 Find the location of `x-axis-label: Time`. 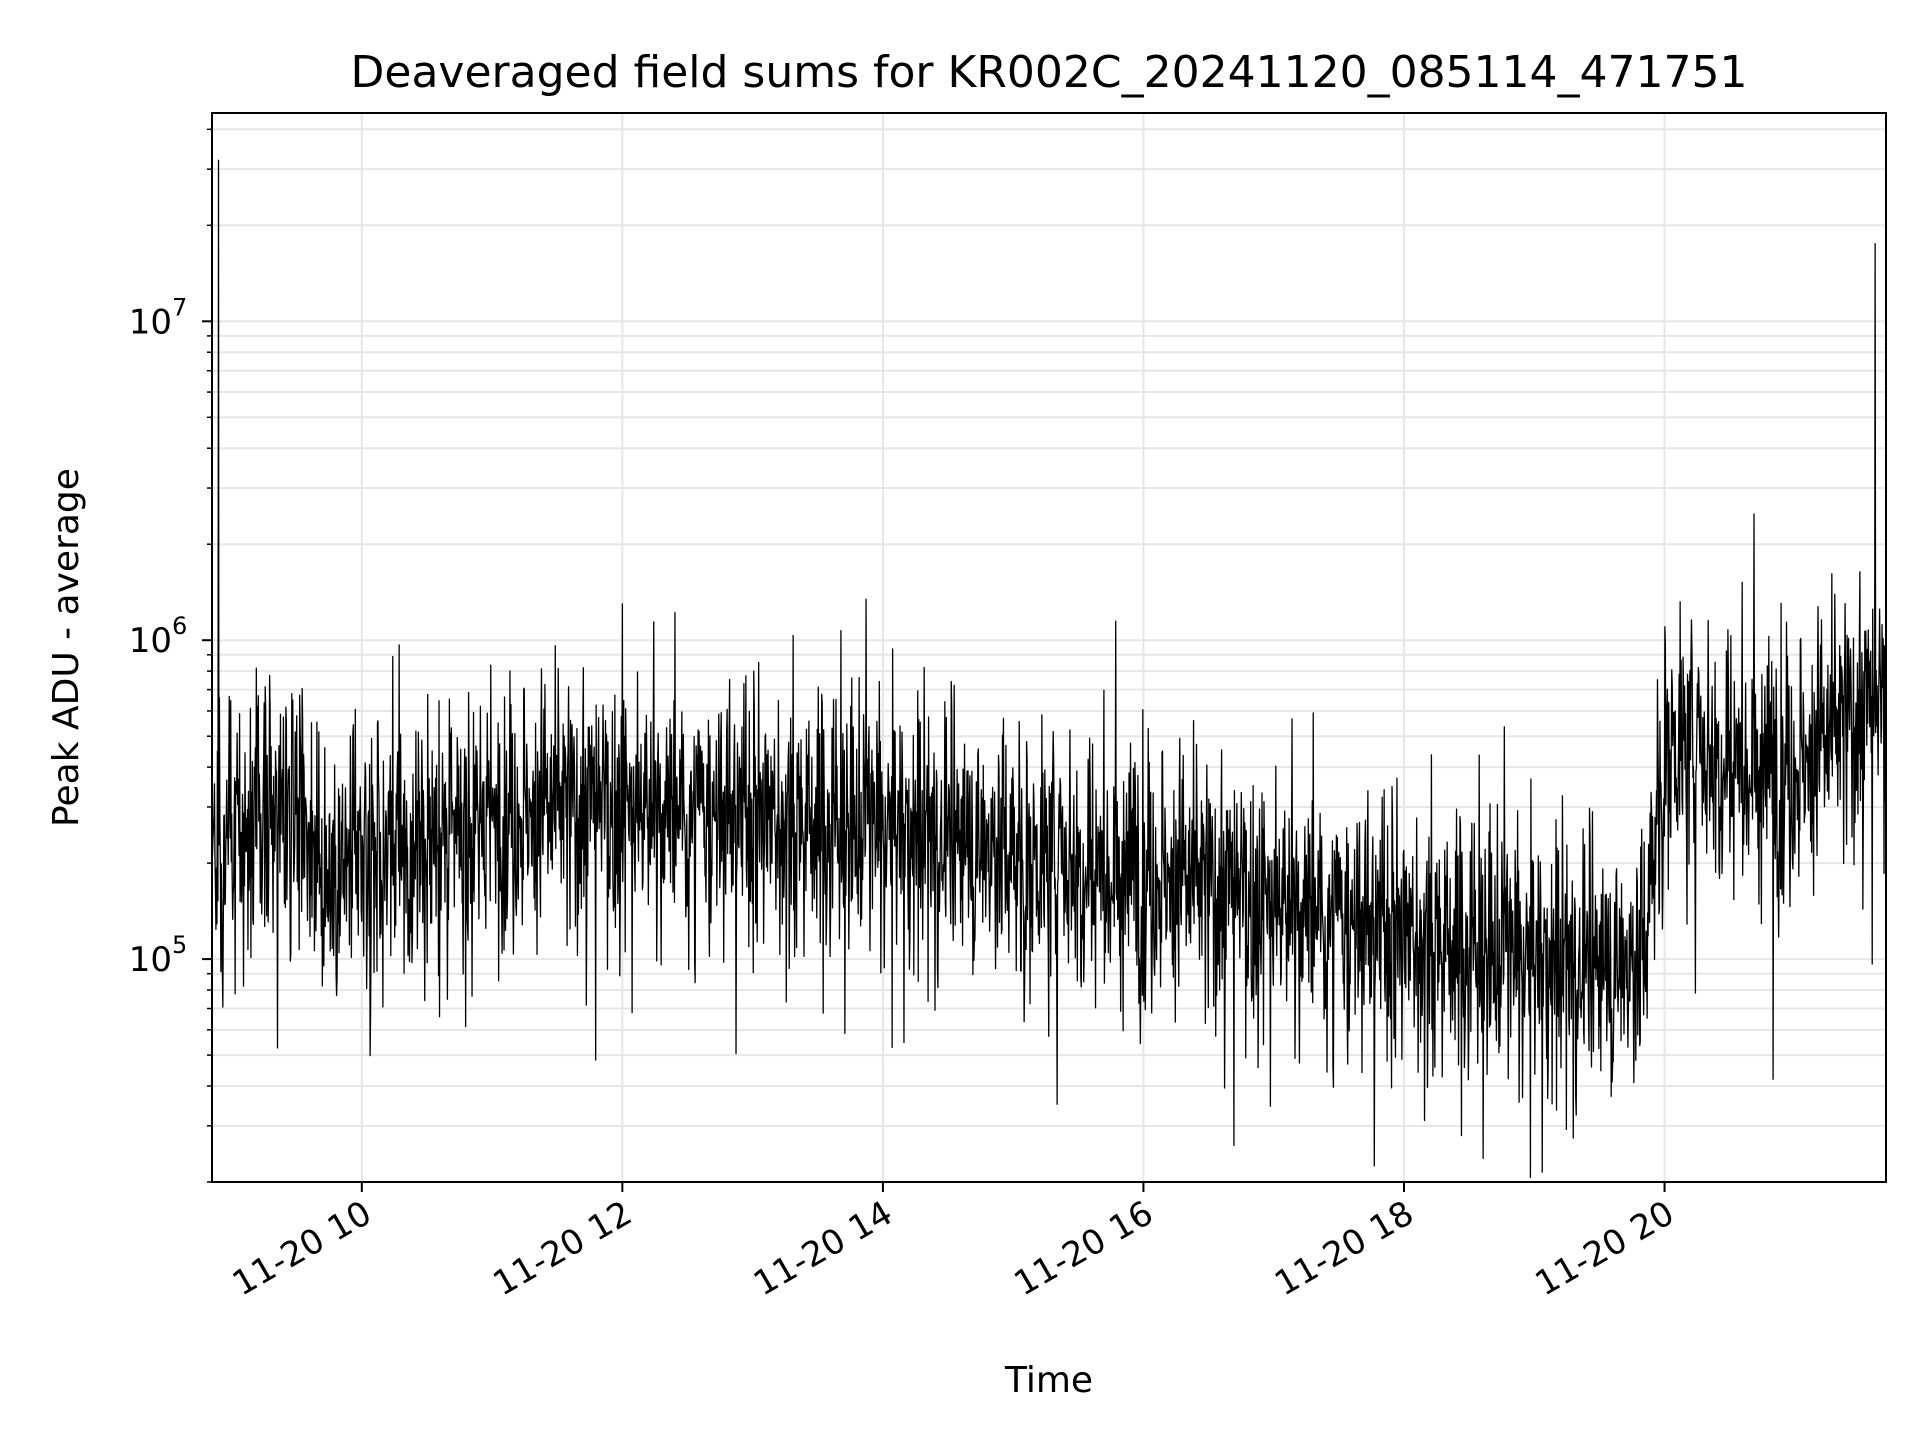

x-axis-label: Time is located at coordinates (1048, 1380).